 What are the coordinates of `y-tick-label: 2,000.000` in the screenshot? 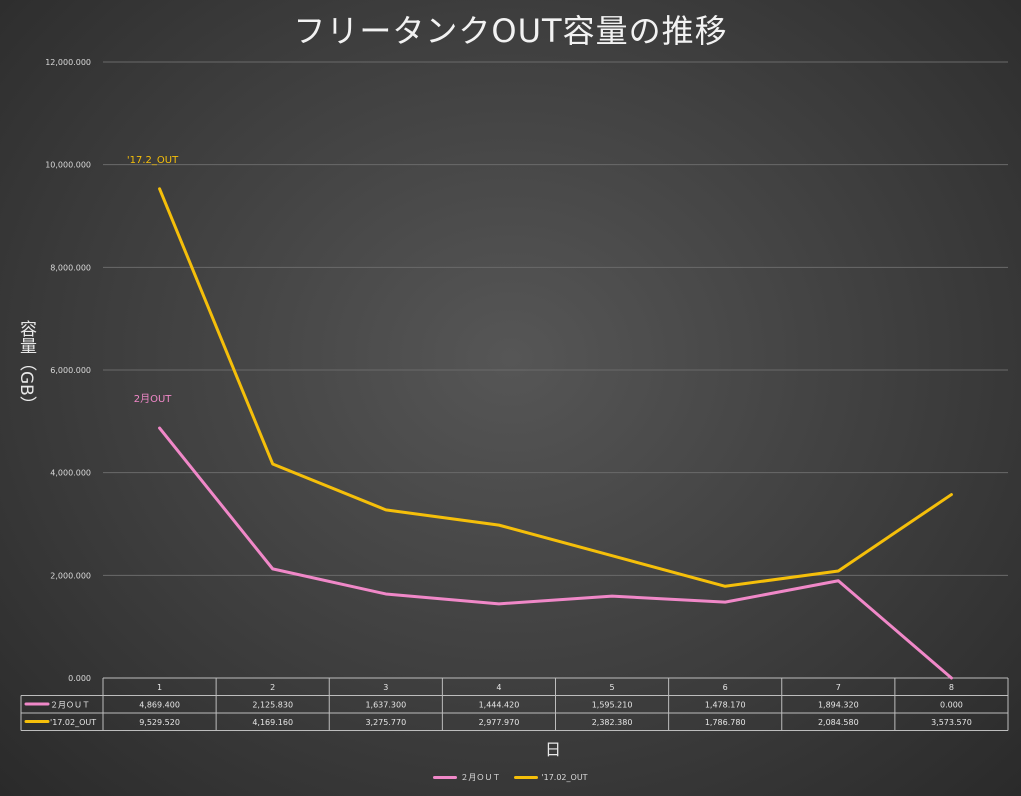 It's located at (70, 575).